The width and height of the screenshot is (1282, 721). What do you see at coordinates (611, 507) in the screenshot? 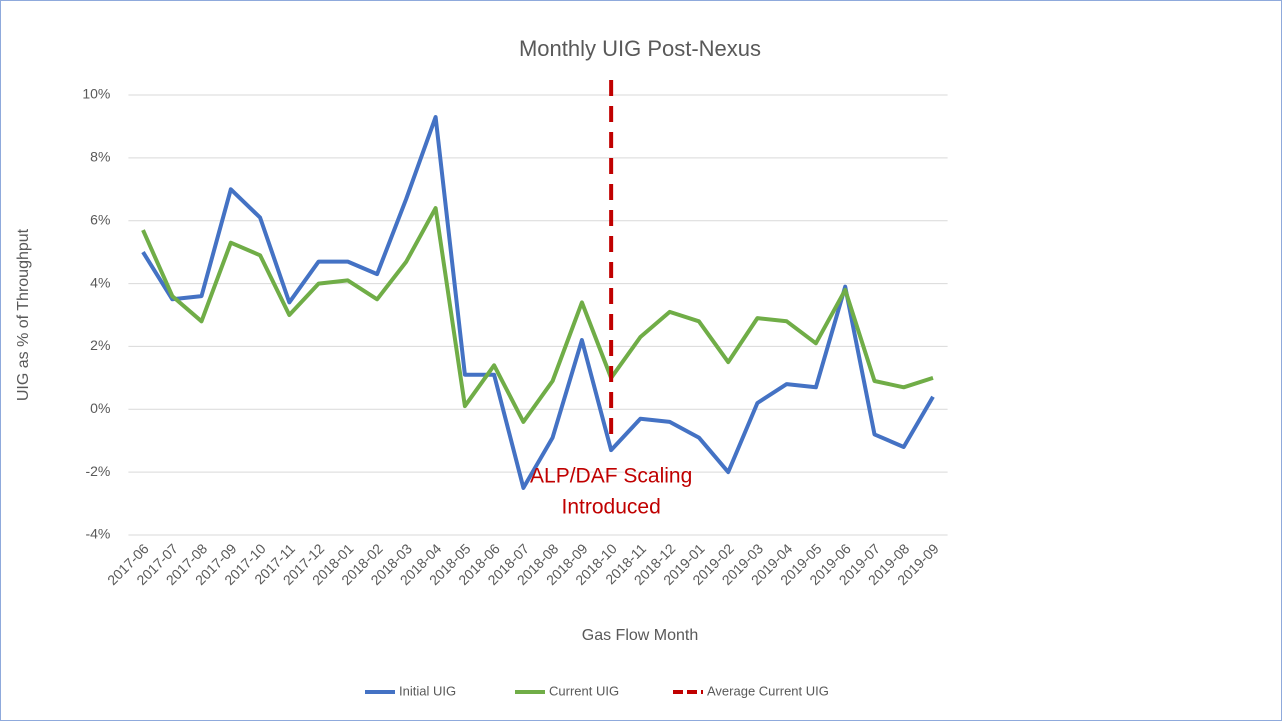
I see `annotation: Introduced` at bounding box center [611, 507].